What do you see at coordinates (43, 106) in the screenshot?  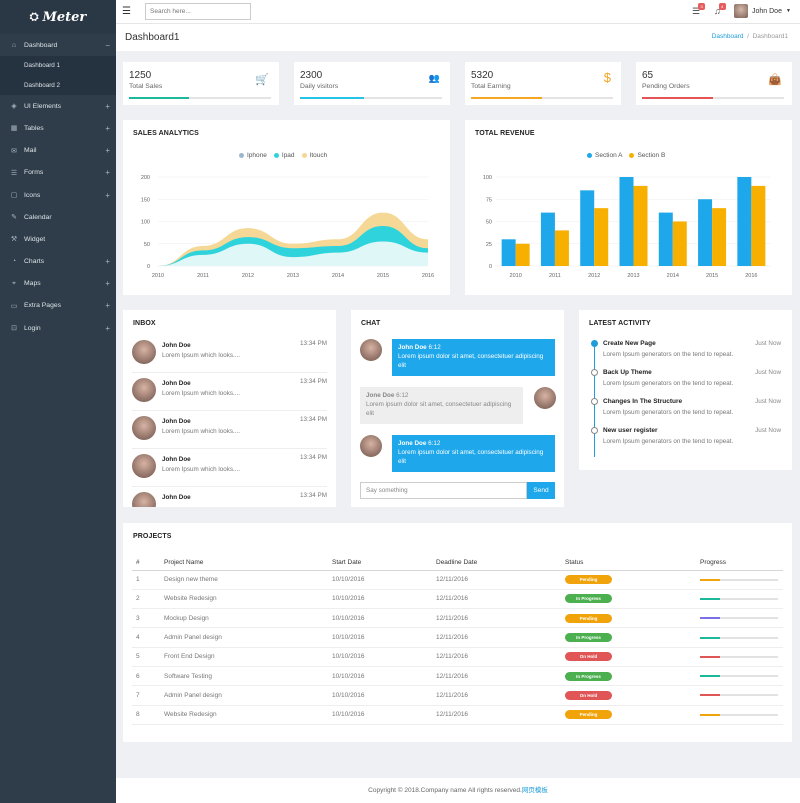 I see `sidebar-item-label: UI Elements` at bounding box center [43, 106].